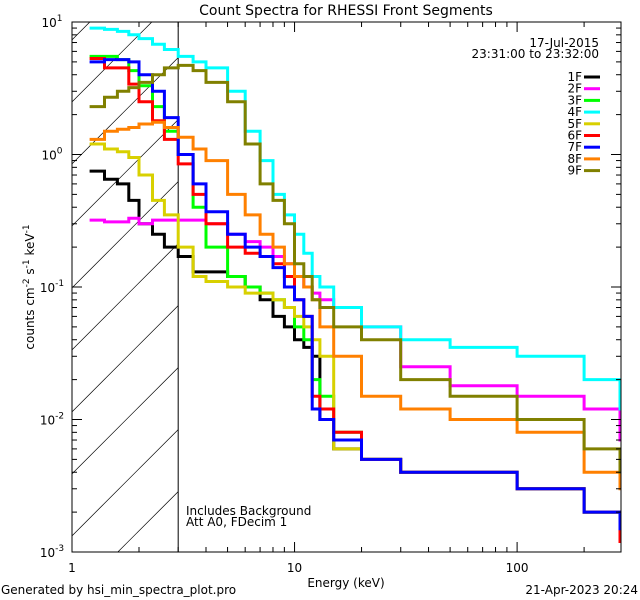 The width and height of the screenshot is (640, 600). What do you see at coordinates (248, 511) in the screenshot?
I see `annotation-background: Includes Background` at bounding box center [248, 511].